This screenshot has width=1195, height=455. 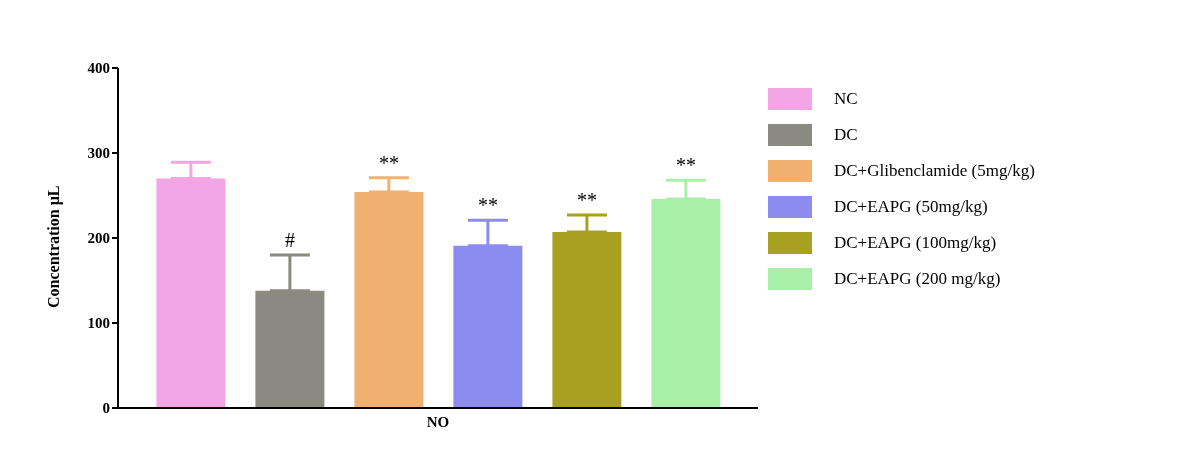 I want to click on legend-label: DC+EAPG (100mg/kg), so click(x=915, y=243).